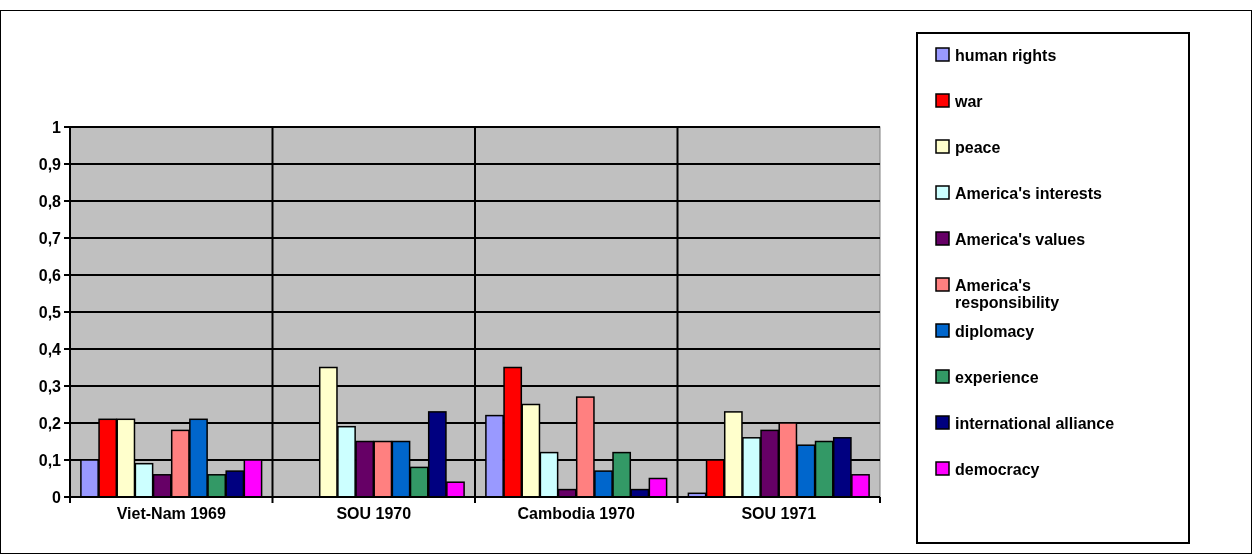  What do you see at coordinates (1035, 423) in the screenshot?
I see `legend-label: international alliance` at bounding box center [1035, 423].